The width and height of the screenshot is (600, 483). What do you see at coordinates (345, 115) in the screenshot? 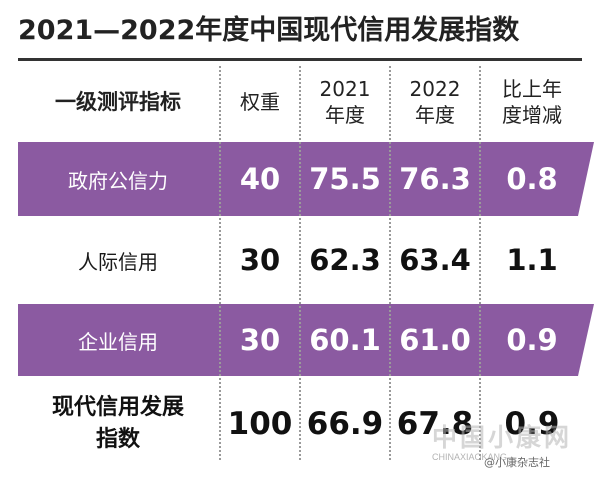
I see `header-2021-label: 年度` at bounding box center [345, 115].